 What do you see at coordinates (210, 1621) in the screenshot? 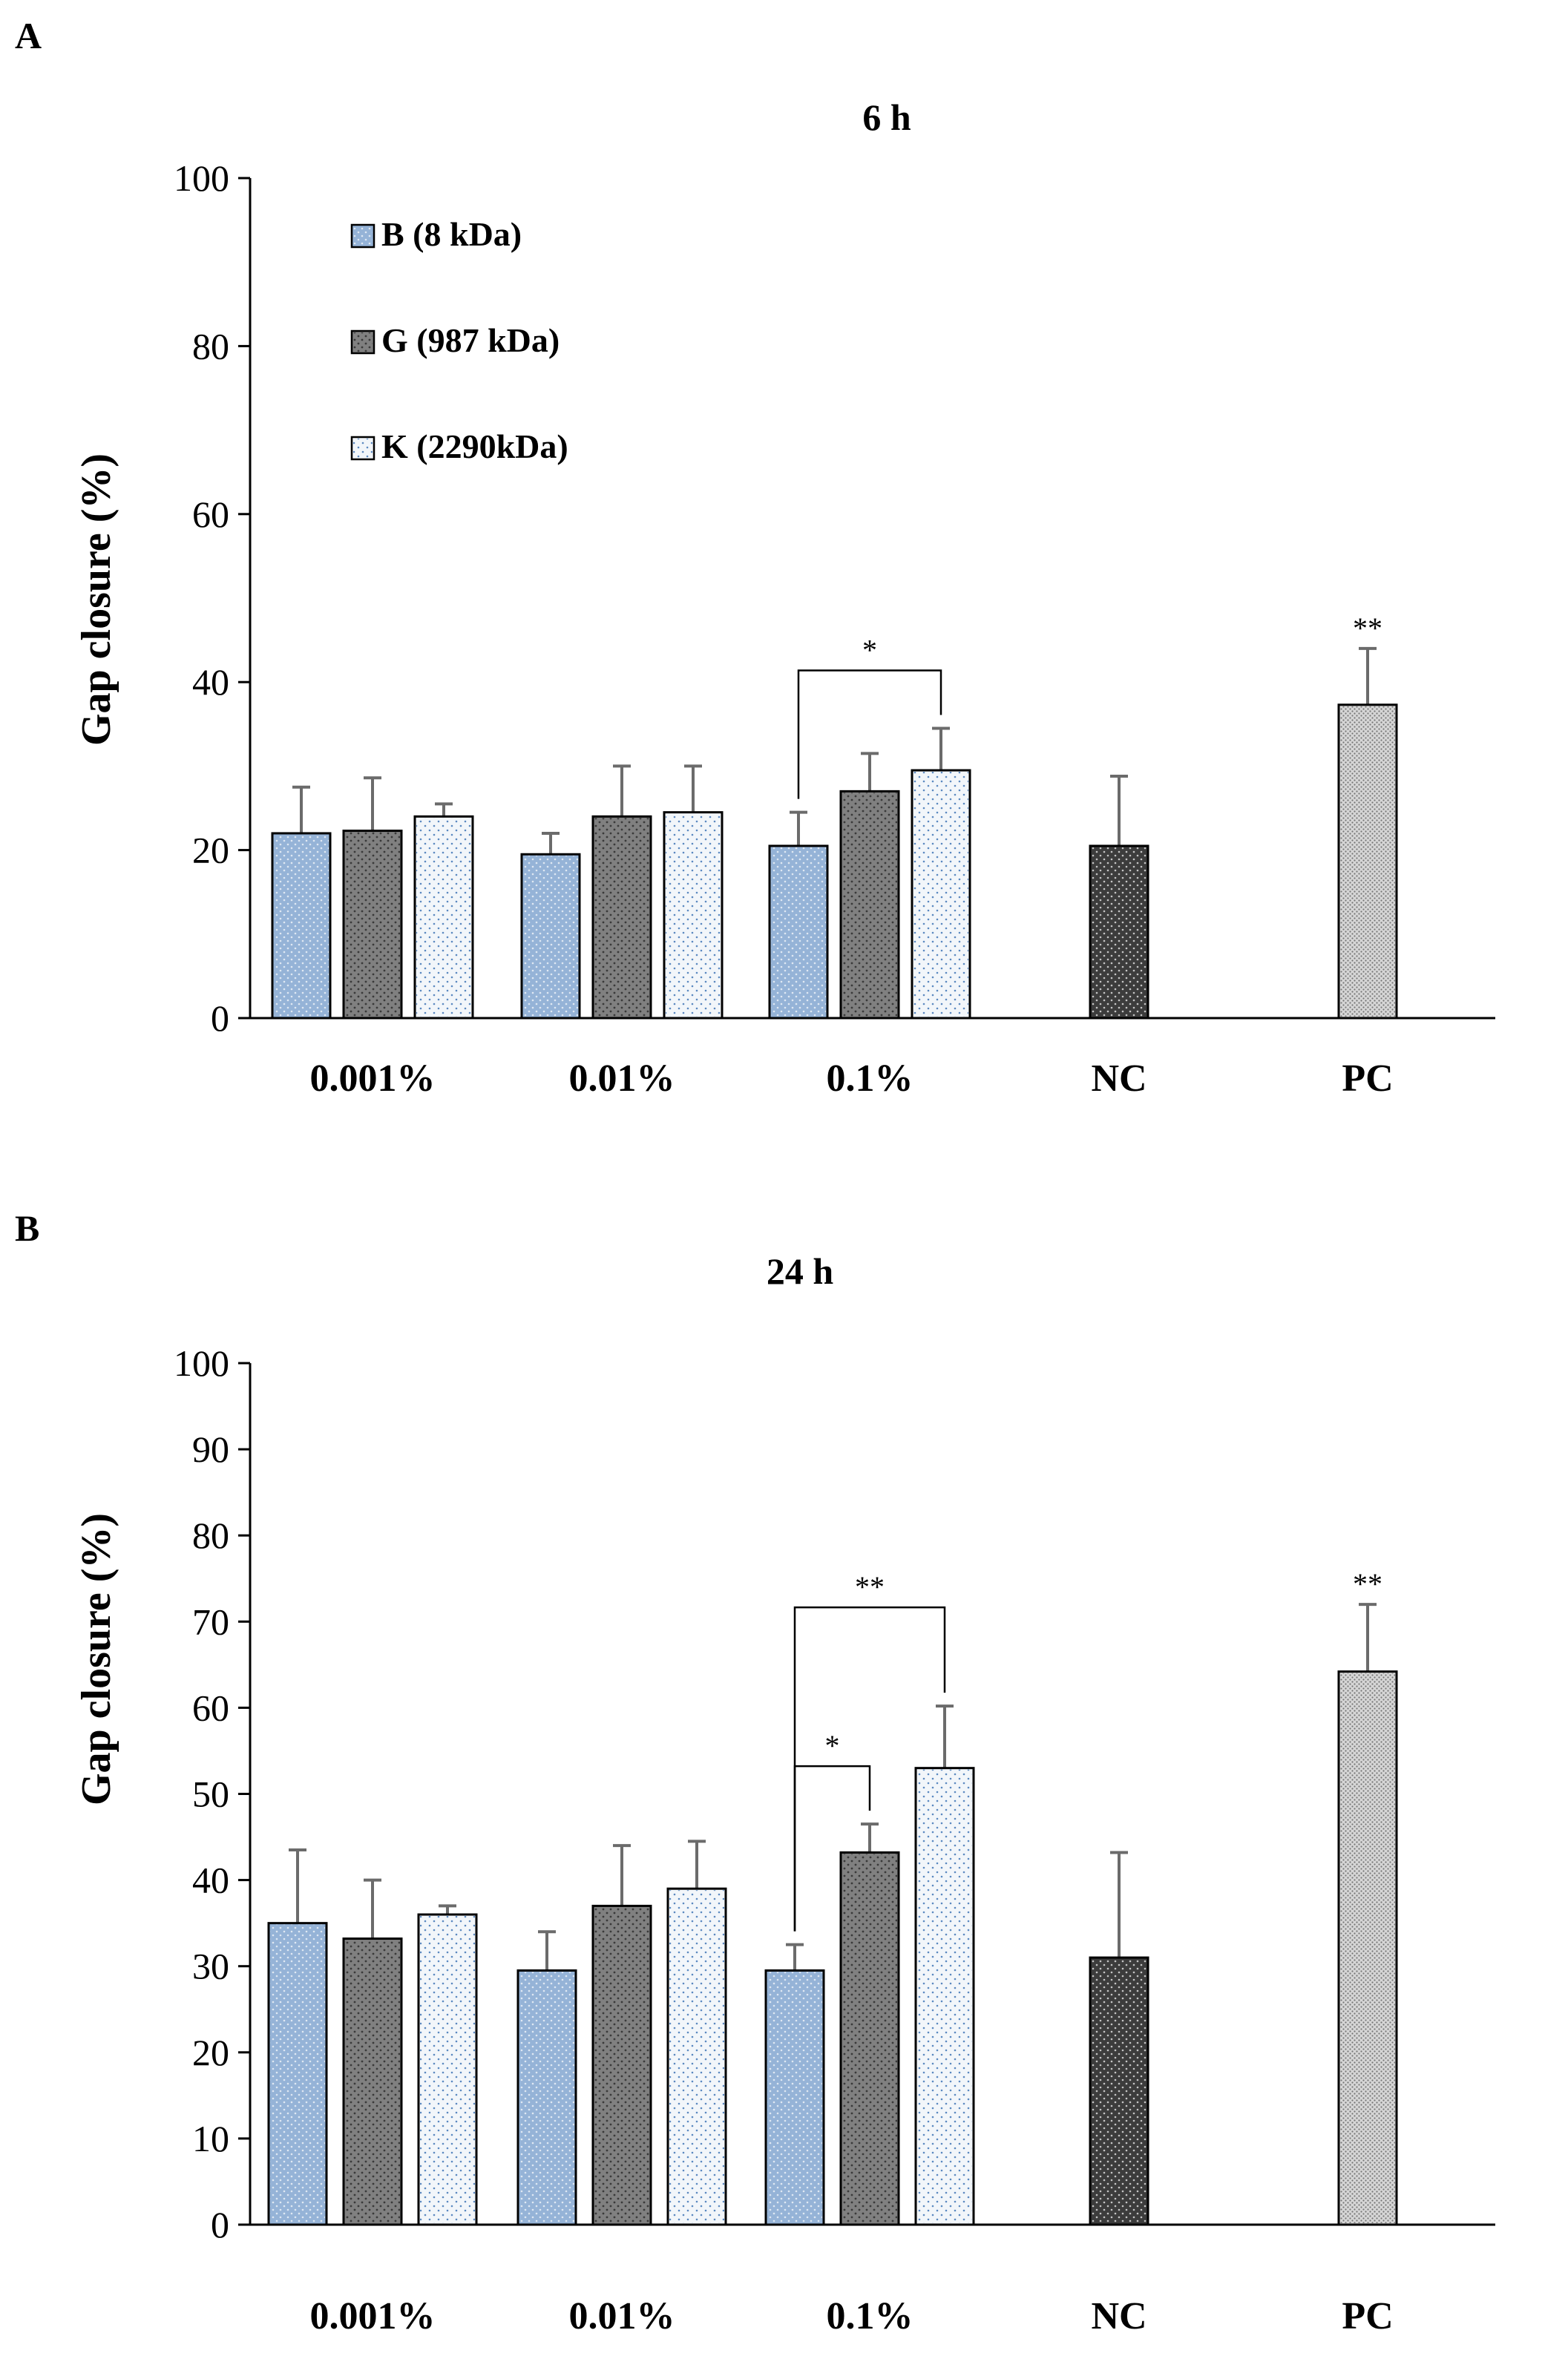
I see `panel-b-y-tick-label: 70` at bounding box center [210, 1621].